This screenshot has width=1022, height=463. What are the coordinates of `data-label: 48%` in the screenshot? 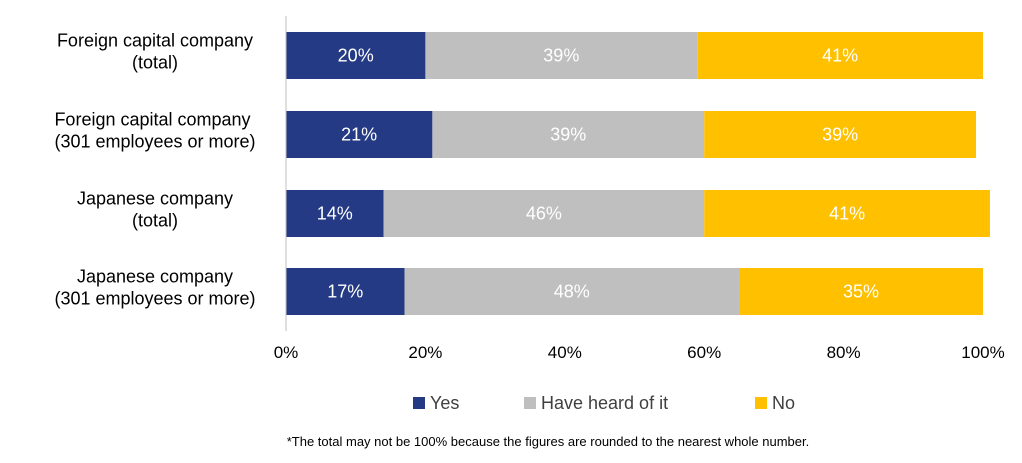 It's located at (572, 292).